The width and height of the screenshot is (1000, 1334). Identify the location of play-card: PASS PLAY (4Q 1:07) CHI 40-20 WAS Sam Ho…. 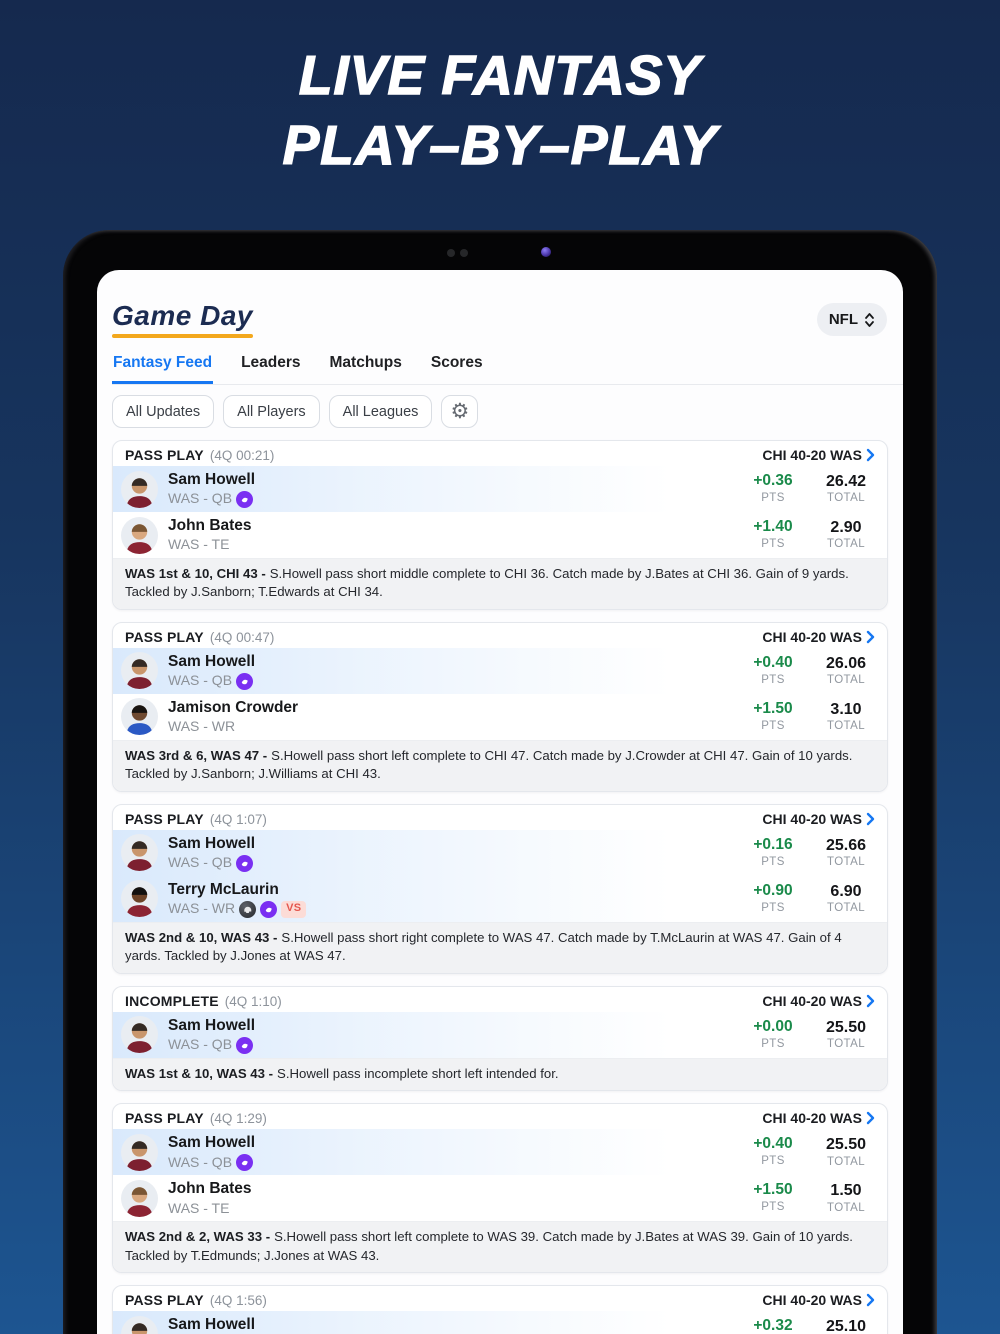
(500, 888).